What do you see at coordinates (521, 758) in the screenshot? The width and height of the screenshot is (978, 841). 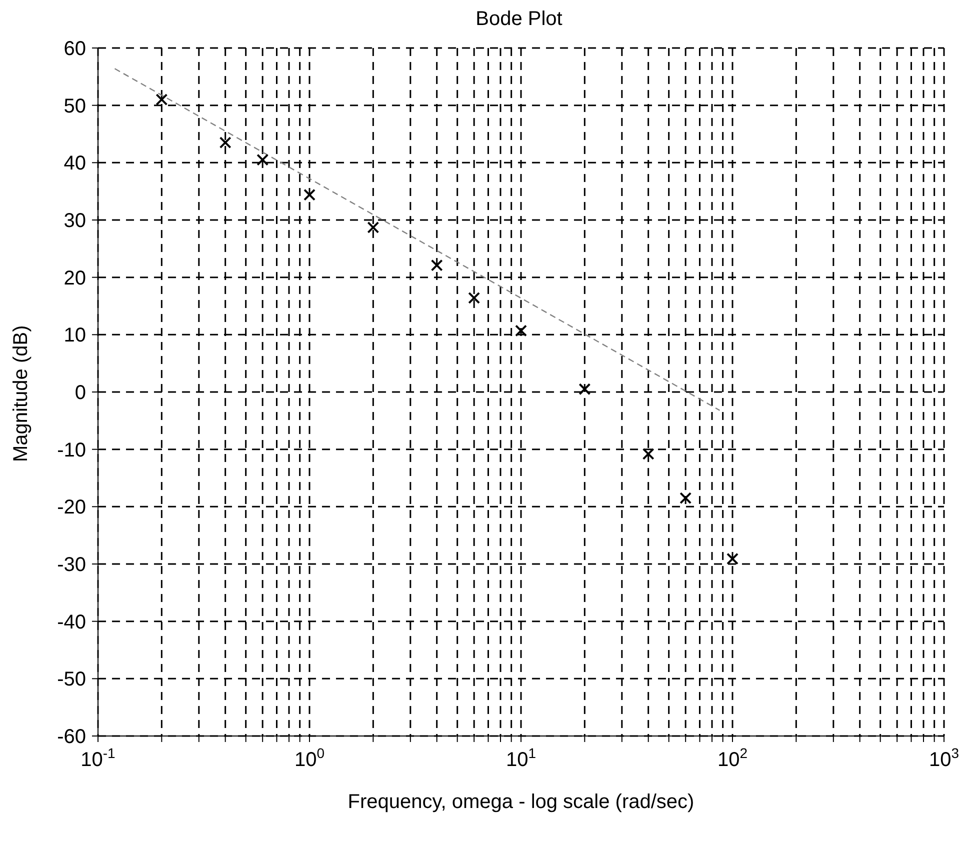 I see `x-tick-label: 10$^{1}$` at bounding box center [521, 758].